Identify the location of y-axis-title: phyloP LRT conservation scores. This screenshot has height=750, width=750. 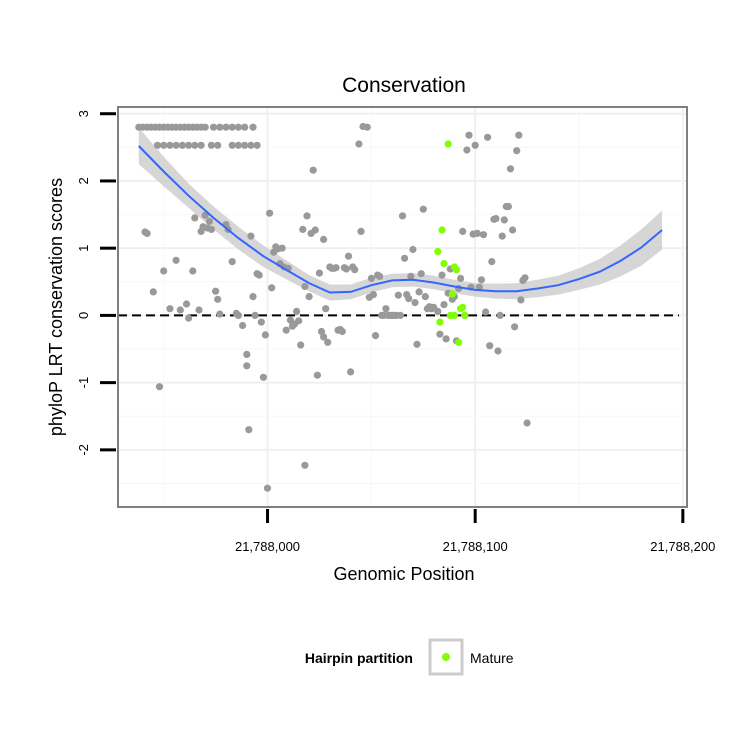
(56, 307).